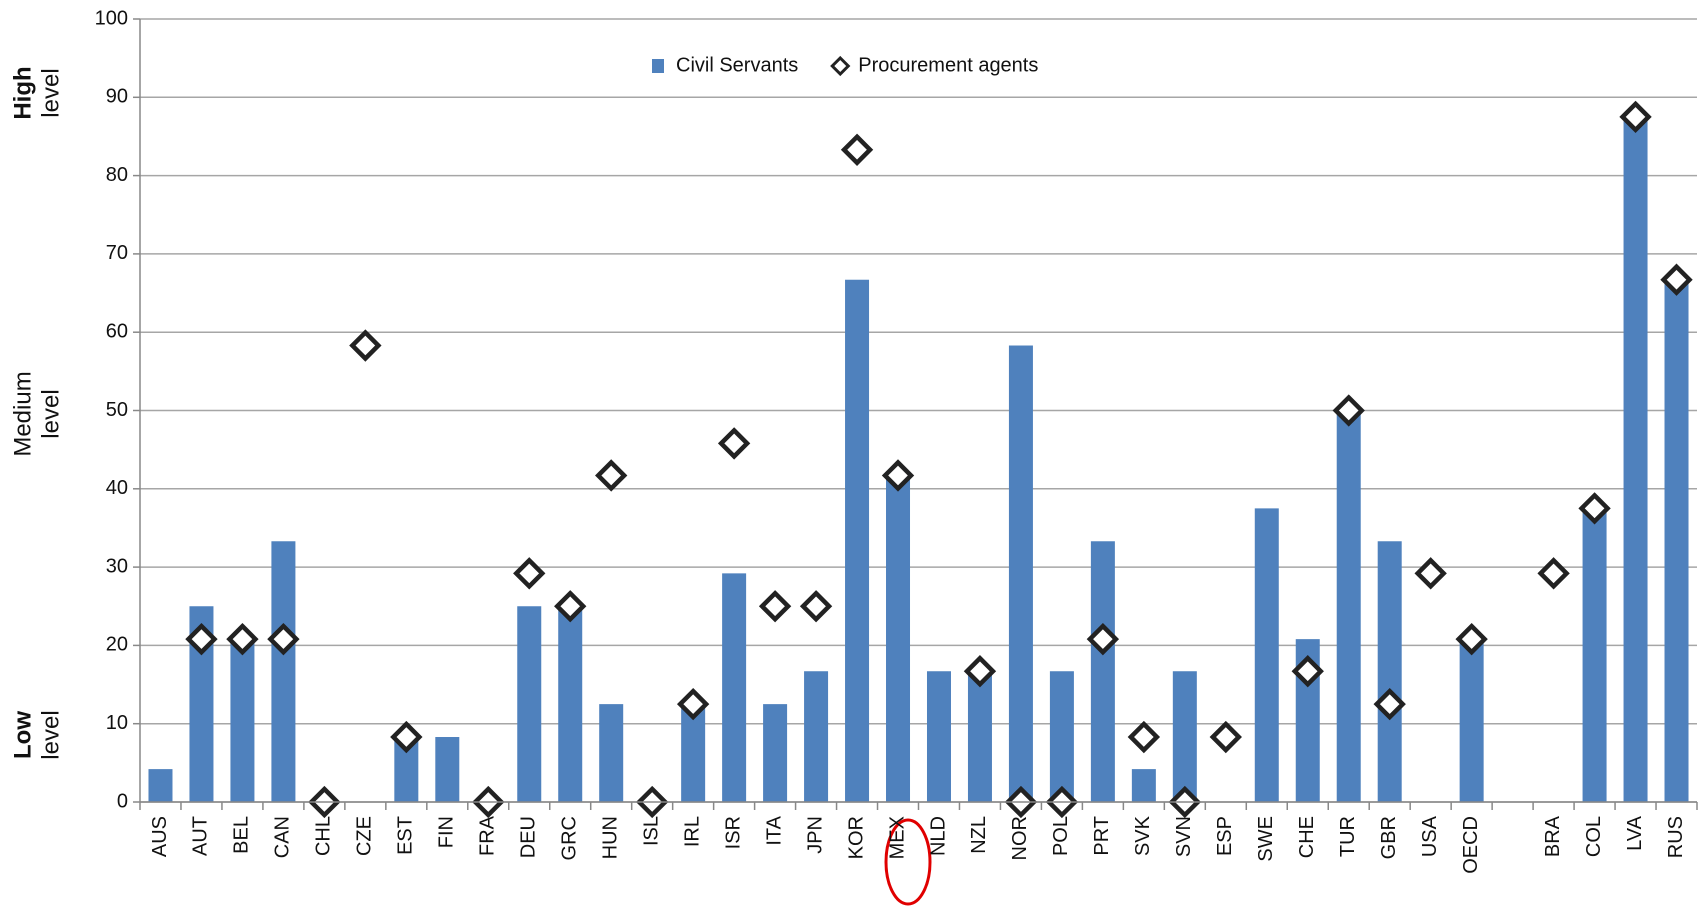 The width and height of the screenshot is (1708, 909). I want to click on x-tick-label: BRA, so click(1553, 836).